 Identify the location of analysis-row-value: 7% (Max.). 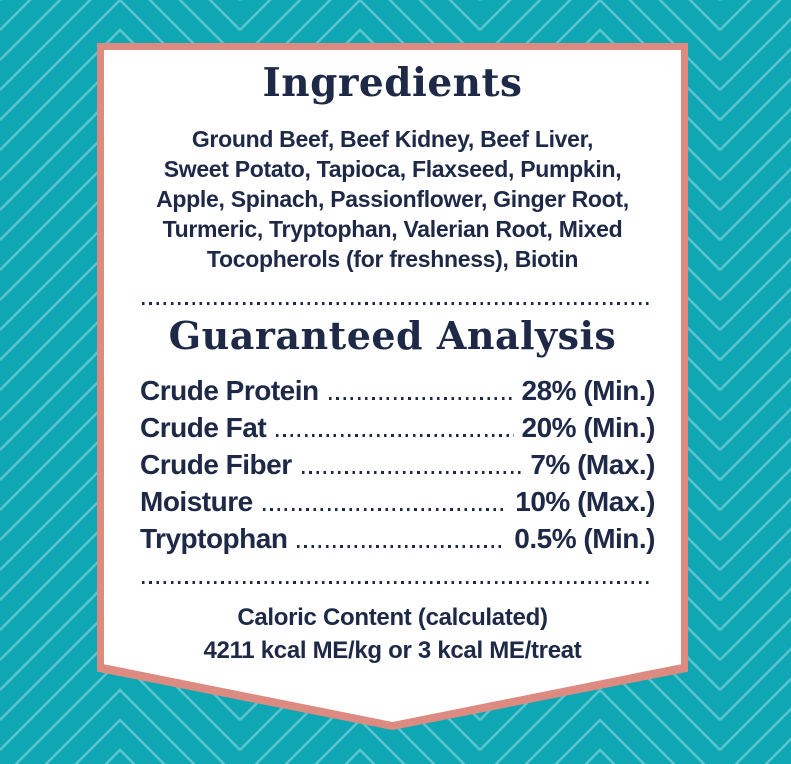
(592, 464).